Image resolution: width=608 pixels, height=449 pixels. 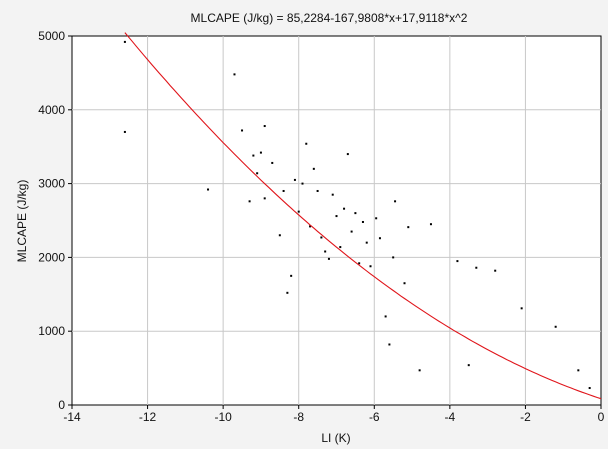 I want to click on y-axis-label: MLCAPE (J/kg), so click(x=22, y=221).